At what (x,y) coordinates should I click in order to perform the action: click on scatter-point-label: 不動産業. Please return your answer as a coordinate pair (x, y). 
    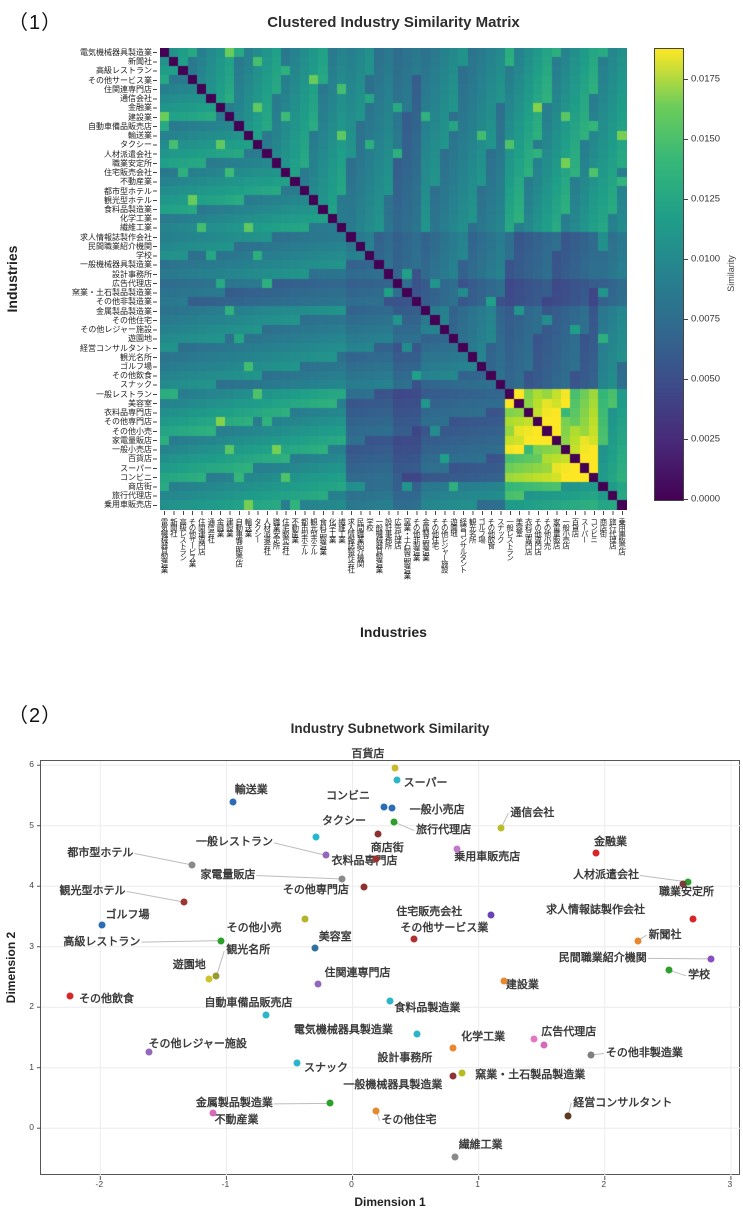
    Looking at the image, I should click on (236, 1120).